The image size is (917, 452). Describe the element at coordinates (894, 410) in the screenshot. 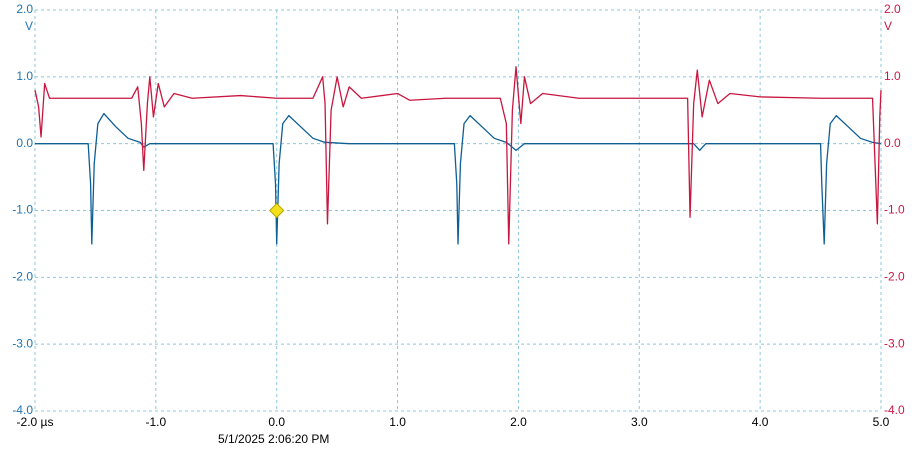

I see `y2-tick-label: -4.0` at that location.